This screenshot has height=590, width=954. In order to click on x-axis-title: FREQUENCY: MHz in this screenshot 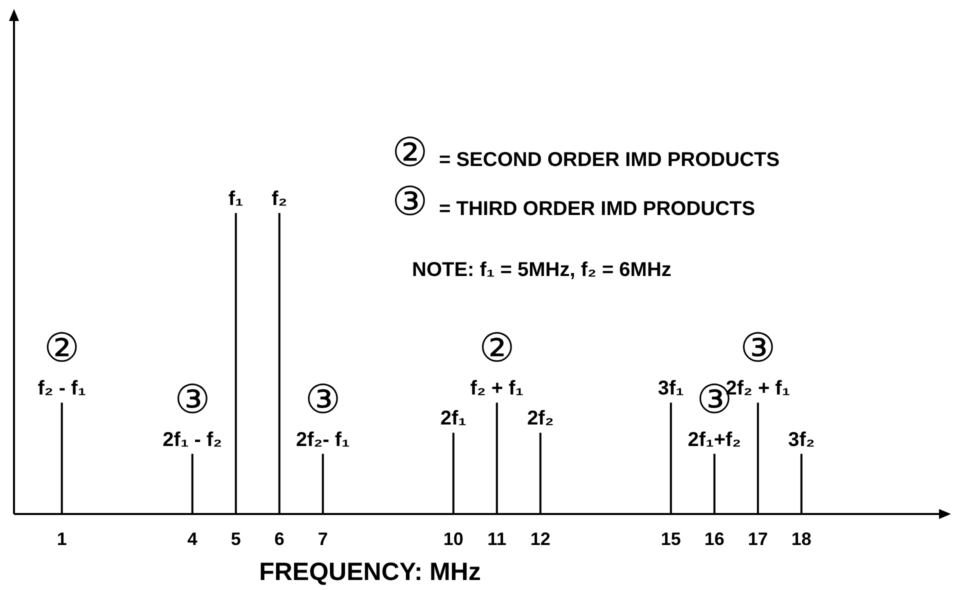, I will do `click(370, 572)`.